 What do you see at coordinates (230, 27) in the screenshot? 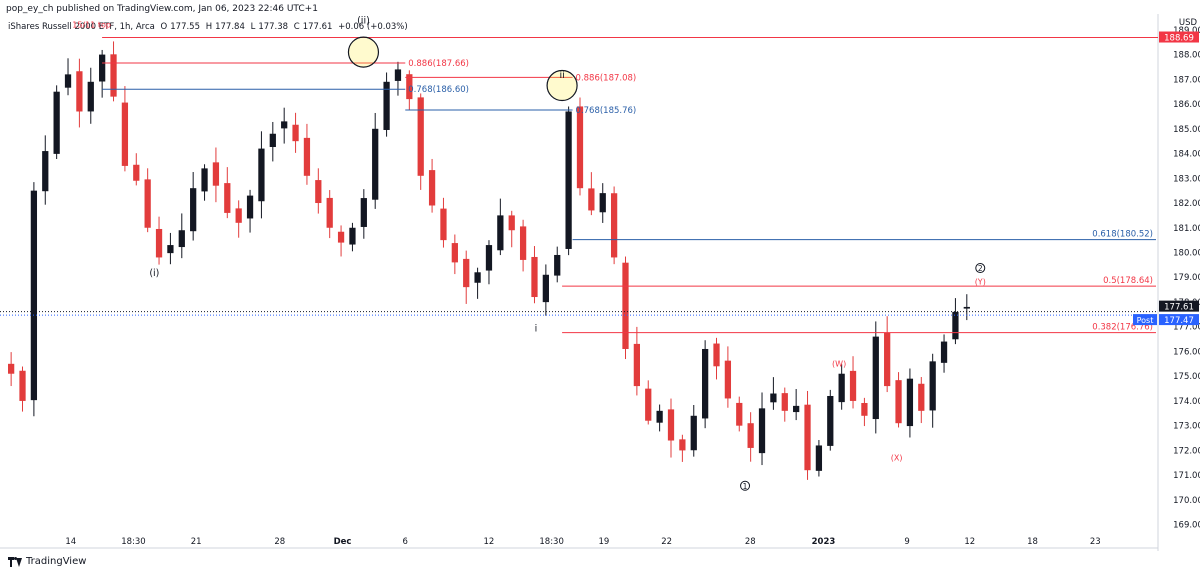
I see `high-value: 177.84` at bounding box center [230, 27].